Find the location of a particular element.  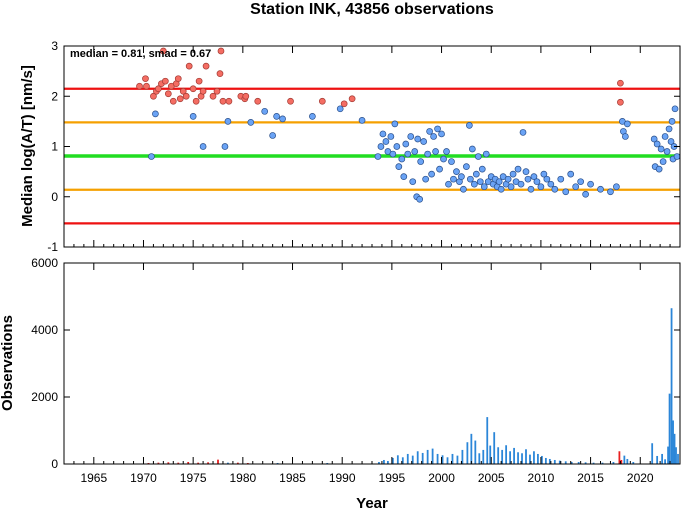

upper-y-axis-label: Median log(A/T) [nm/s] is located at coordinates (27, 146).